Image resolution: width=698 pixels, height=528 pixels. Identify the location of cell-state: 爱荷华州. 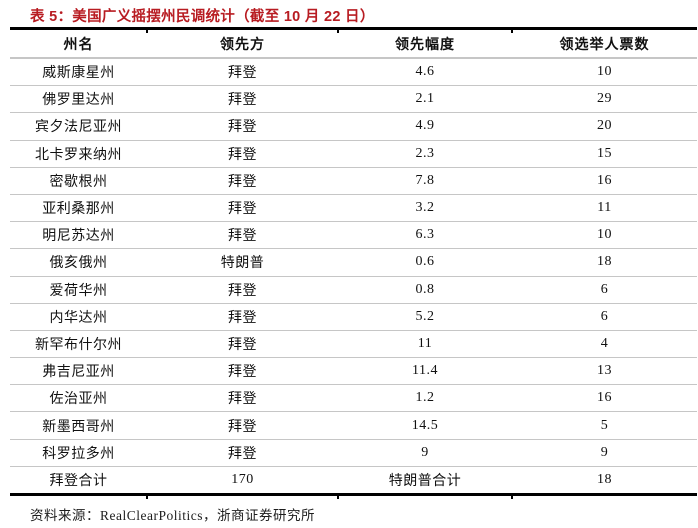
(78, 290).